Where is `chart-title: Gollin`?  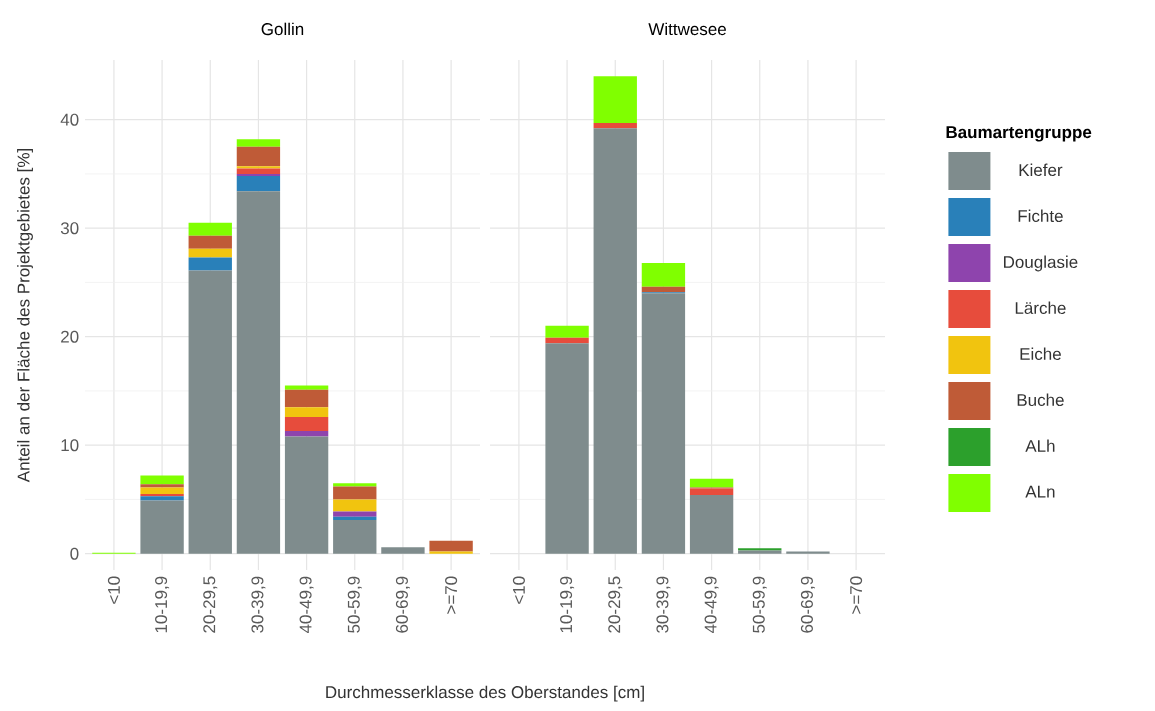
chart-title: Gollin is located at coordinates (282, 29).